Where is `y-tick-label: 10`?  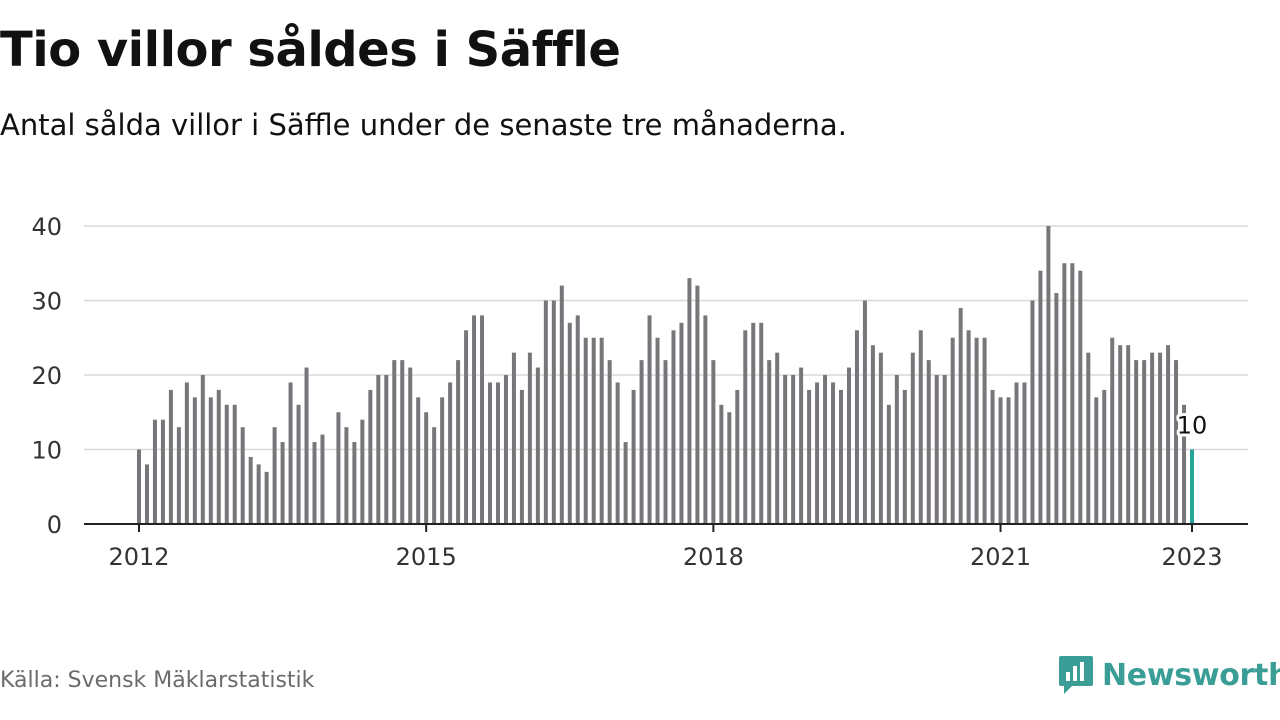
y-tick-label: 10 is located at coordinates (46, 451).